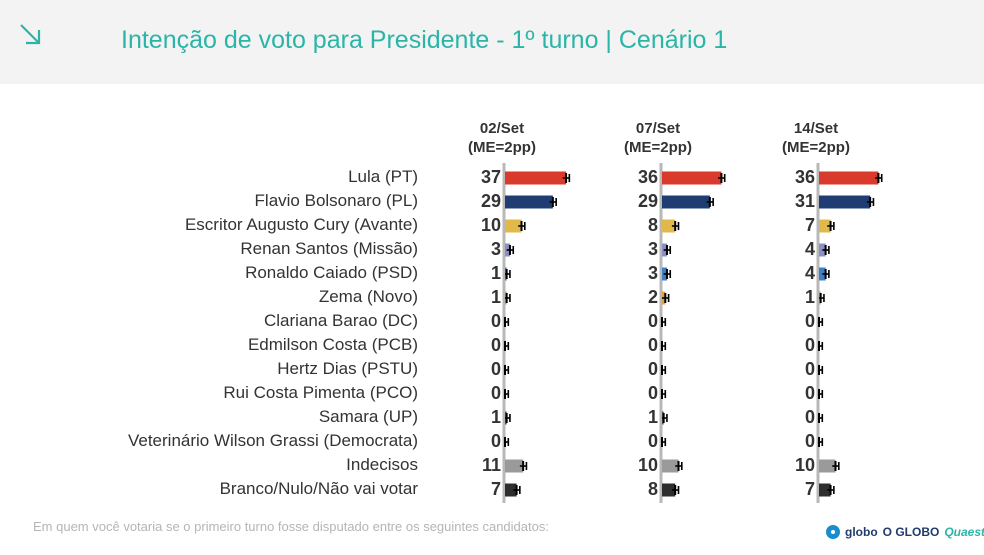  What do you see at coordinates (336, 200) in the screenshot?
I see `candidate-label: Flavio Bolsonaro (PL)` at bounding box center [336, 200].